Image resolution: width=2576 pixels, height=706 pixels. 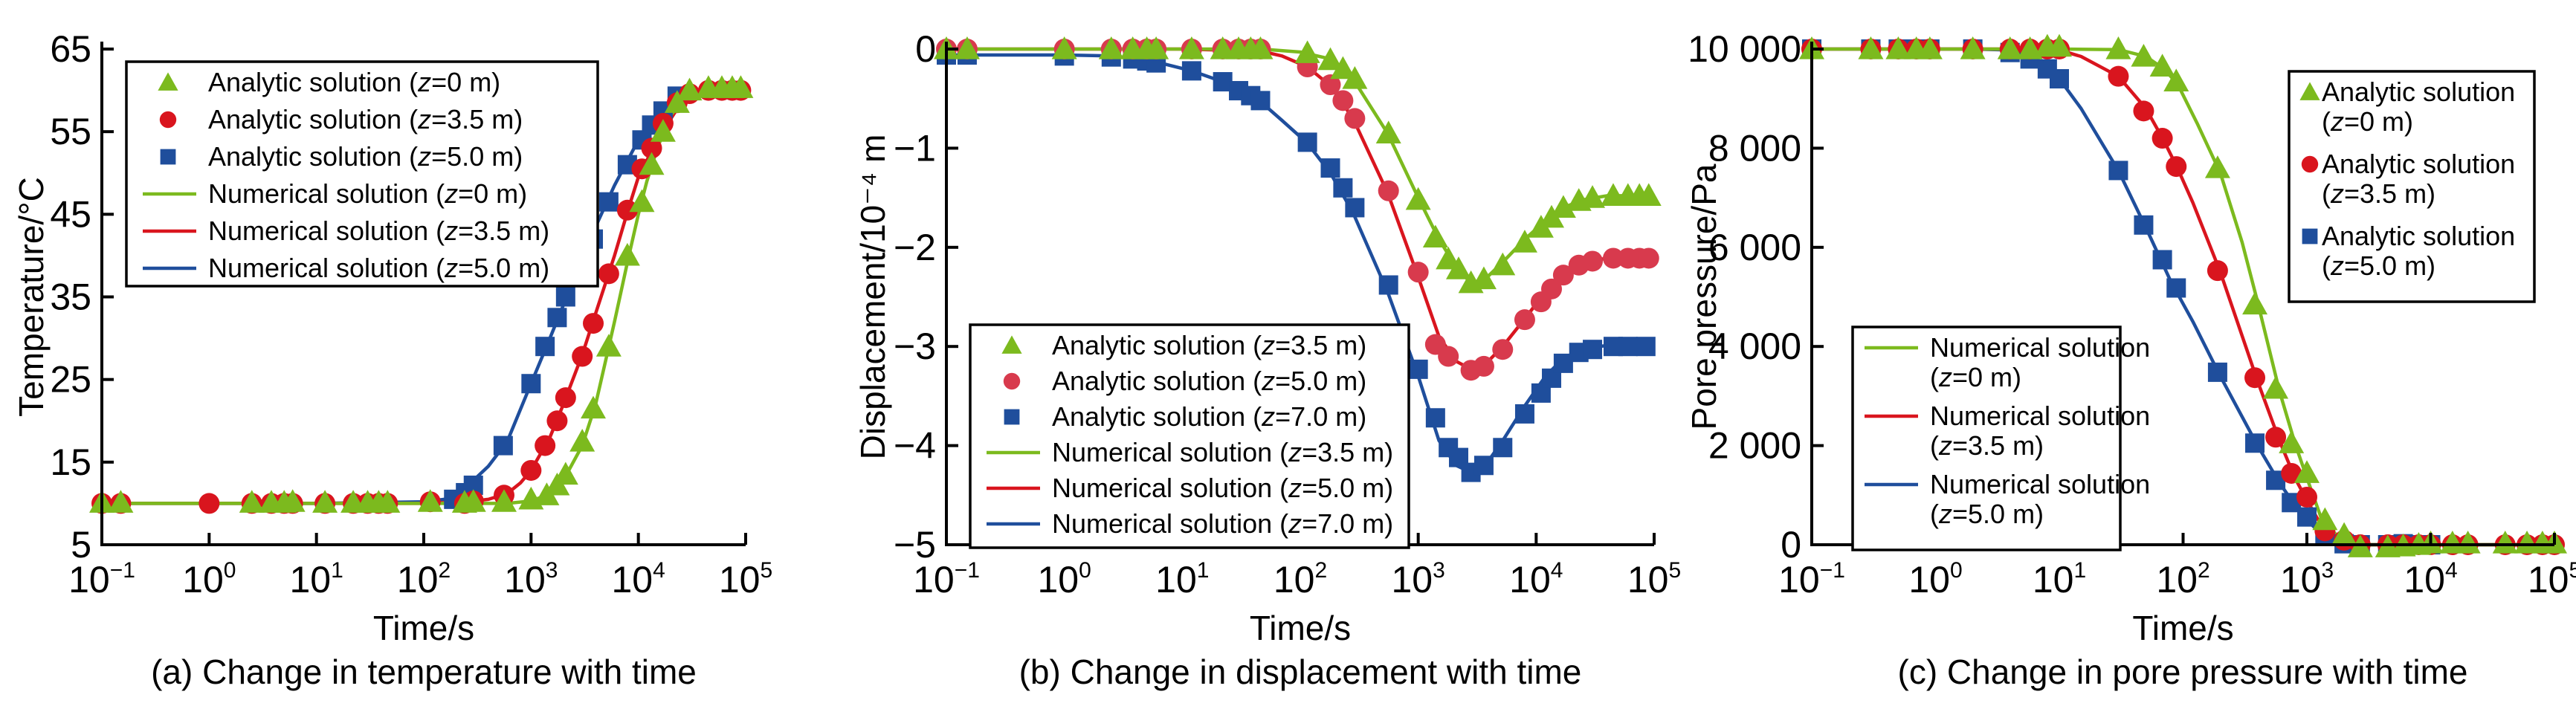 What do you see at coordinates (101, 579) in the screenshot?
I see `x-tick-label: 10⁻¹` at bounding box center [101, 579].